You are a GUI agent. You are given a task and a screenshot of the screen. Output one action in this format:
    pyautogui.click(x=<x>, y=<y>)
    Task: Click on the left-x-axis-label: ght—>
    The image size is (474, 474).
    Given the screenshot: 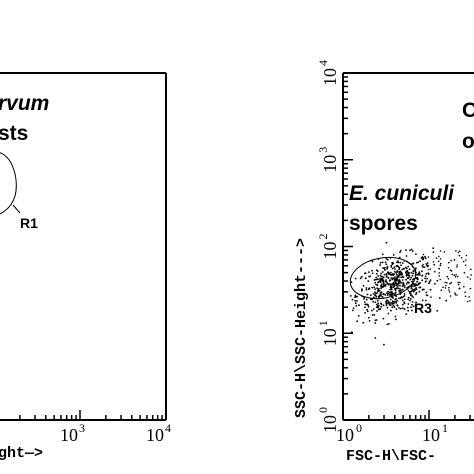 What is the action you would take?
    pyautogui.click(x=21, y=453)
    